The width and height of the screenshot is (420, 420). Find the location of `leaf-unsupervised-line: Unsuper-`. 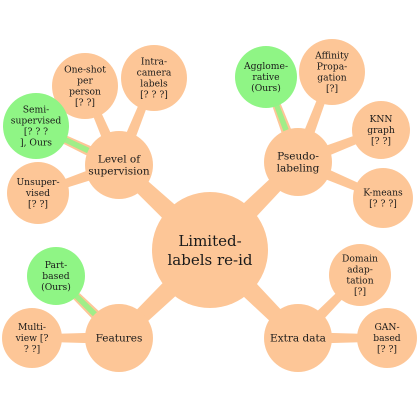

leaf-unsupervised-line: Unsuper- is located at coordinates (37, 182).